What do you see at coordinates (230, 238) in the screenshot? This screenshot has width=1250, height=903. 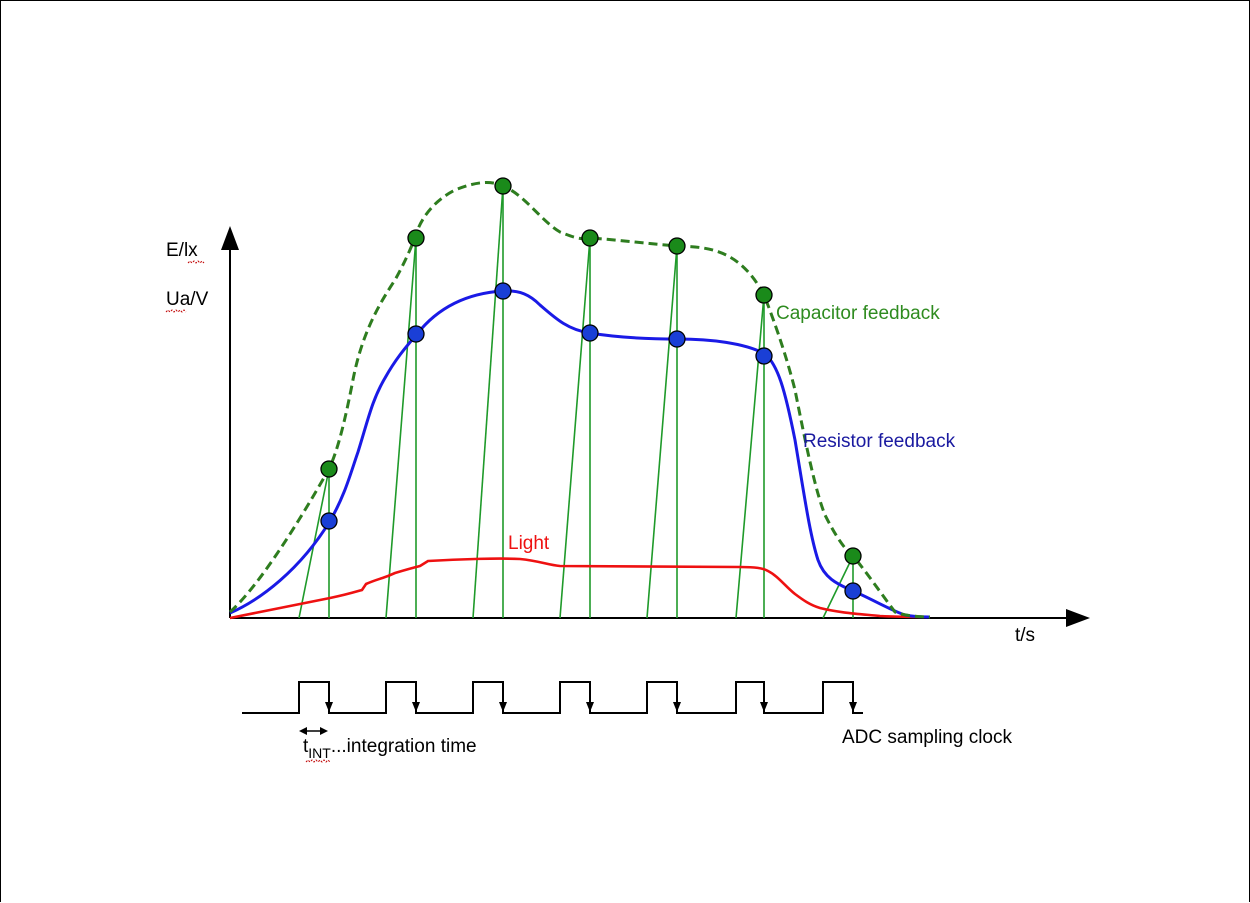 I see `y-axis-arrowhead` at bounding box center [230, 238].